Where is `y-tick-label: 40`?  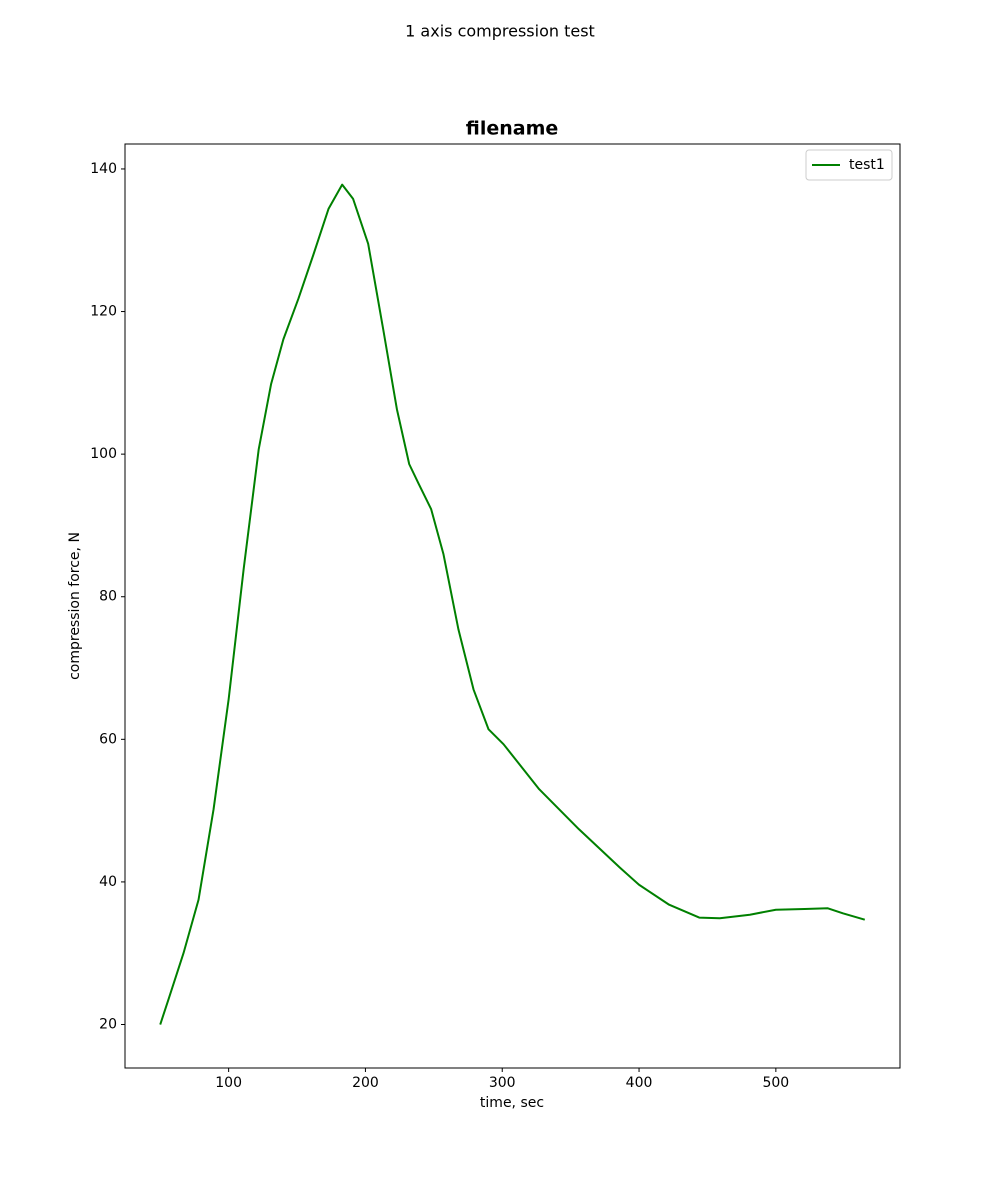
y-tick-label: 40 is located at coordinates (108, 882).